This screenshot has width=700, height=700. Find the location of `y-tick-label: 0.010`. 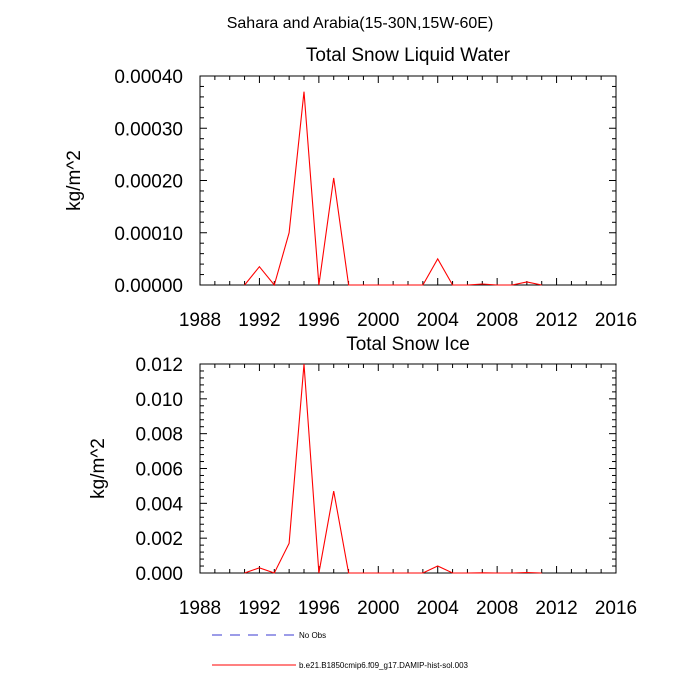

y-tick-label: 0.010 is located at coordinates (159, 400).